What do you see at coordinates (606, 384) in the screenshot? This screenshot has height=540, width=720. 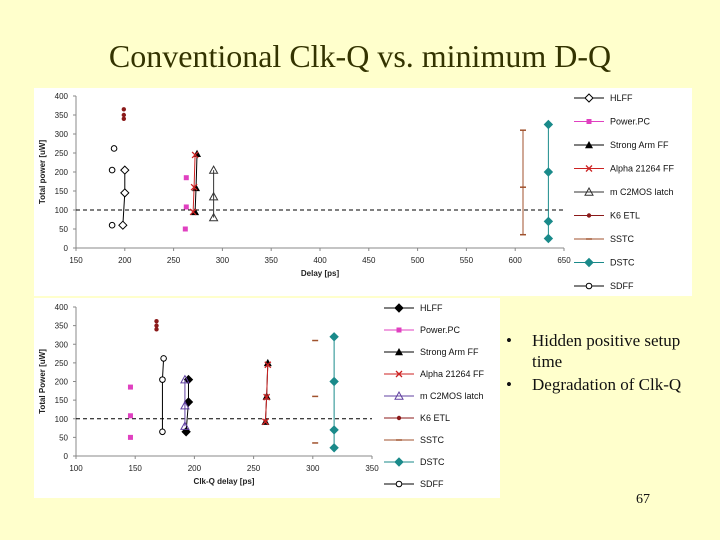 I see `bullet-item: • Degradation of Clk-Q` at bounding box center [606, 384].